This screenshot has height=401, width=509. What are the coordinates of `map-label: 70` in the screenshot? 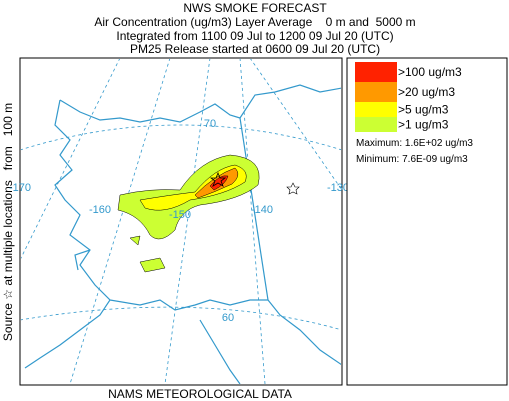 It's located at (210, 124).